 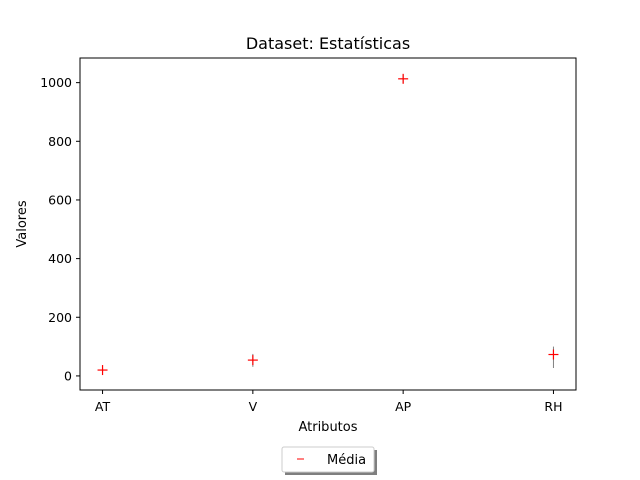 What do you see at coordinates (403, 406) in the screenshot?
I see `x-tick-label: AP` at bounding box center [403, 406].